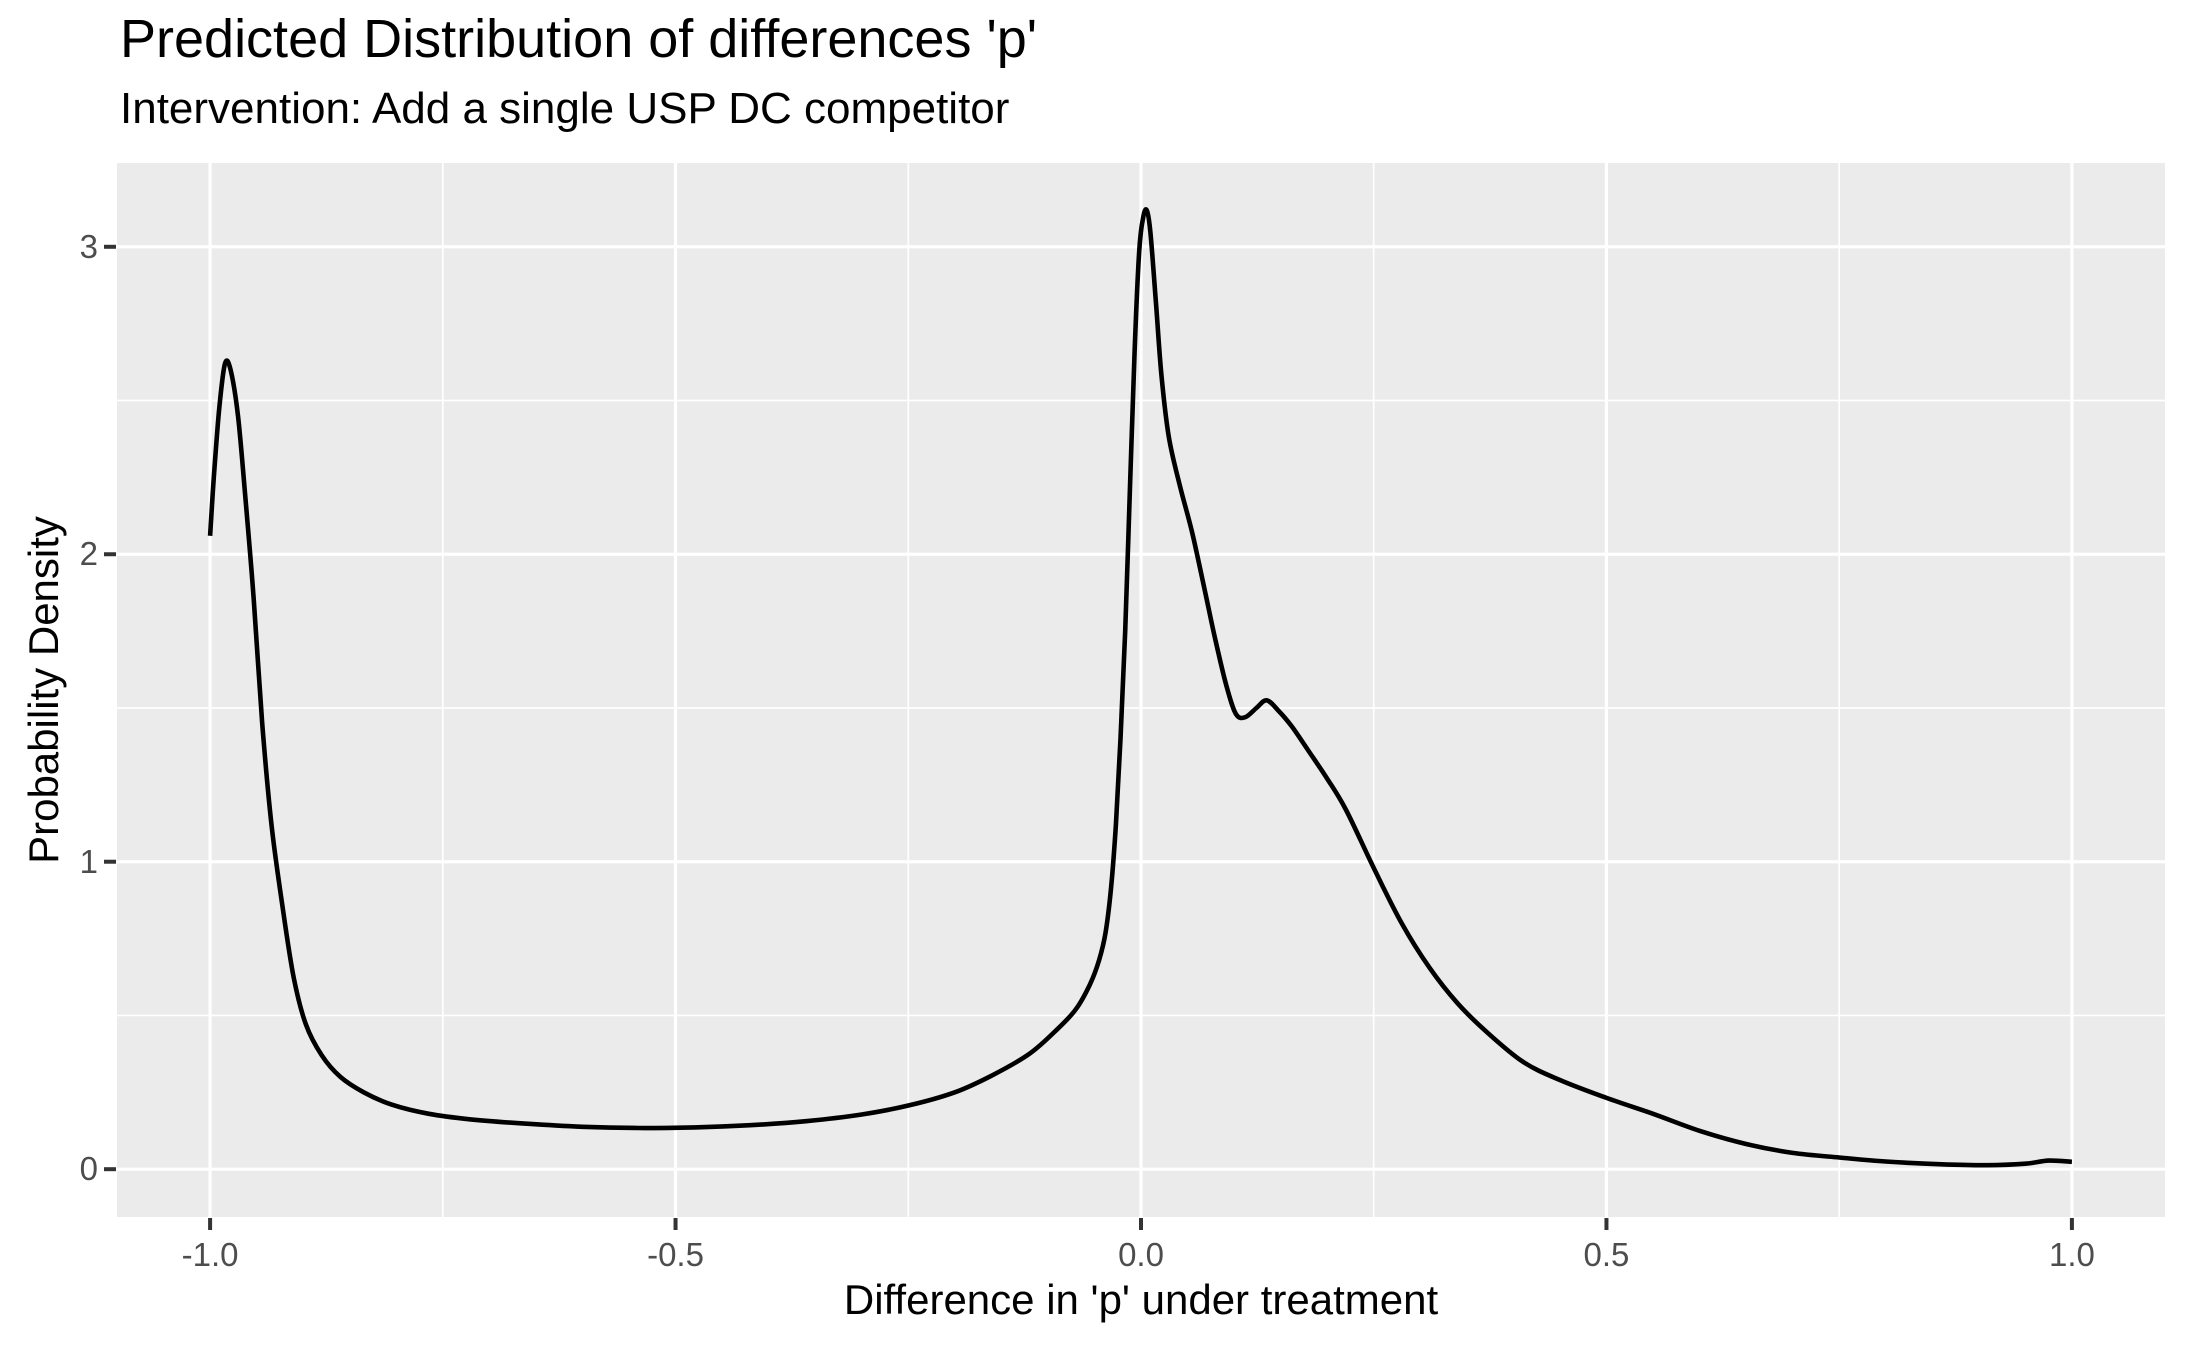 This screenshot has height=1350, width=2187. Describe the element at coordinates (1141, 1254) in the screenshot. I see `x-tick-label: 0.0` at that location.